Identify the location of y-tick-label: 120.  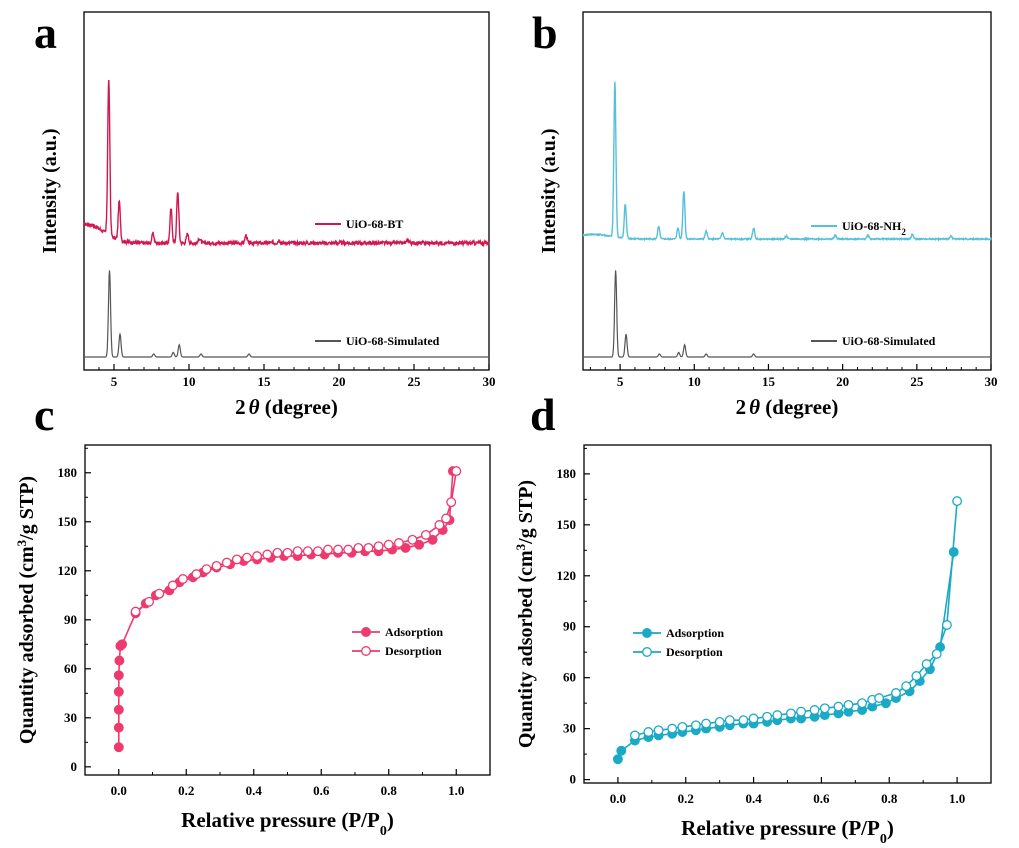
(567, 575).